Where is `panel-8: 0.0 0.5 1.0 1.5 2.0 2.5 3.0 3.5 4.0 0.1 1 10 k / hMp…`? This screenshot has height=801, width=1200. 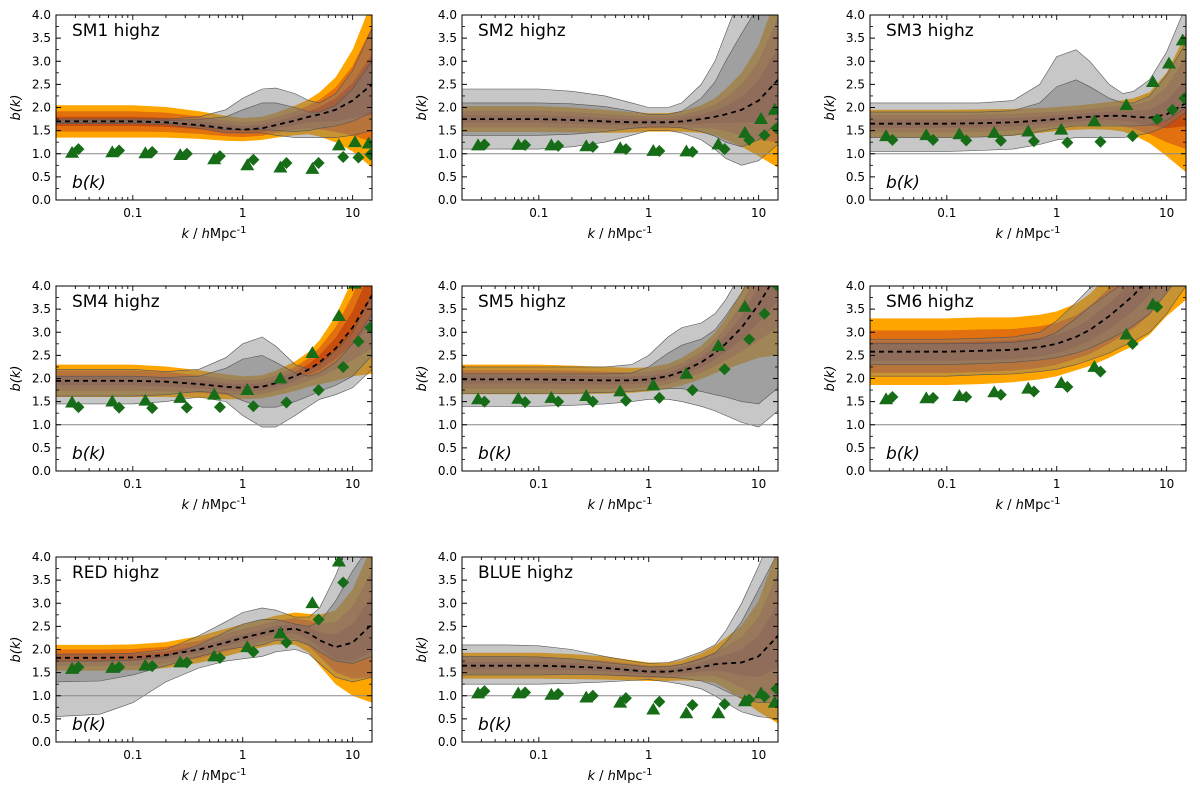 panel-8: 0.0 0.5 1.0 1.5 2.0 2.5 3.0 3.5 4.0 0.1 1 10 k / hMp… is located at coordinates (597, 667).